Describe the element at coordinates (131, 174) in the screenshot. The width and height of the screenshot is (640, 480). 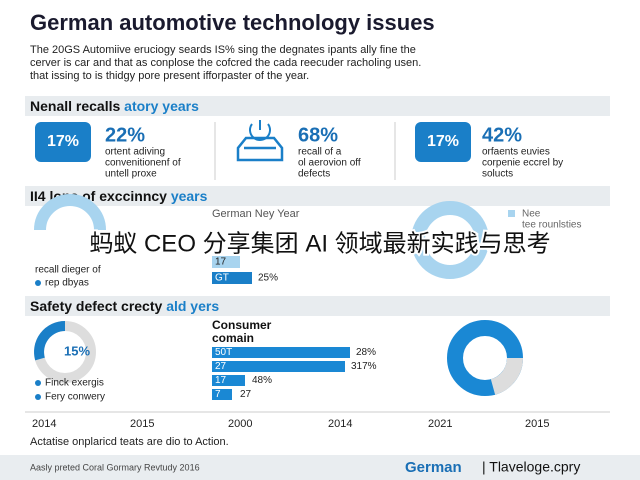
I see `stat-desc: untell proxe` at that location.